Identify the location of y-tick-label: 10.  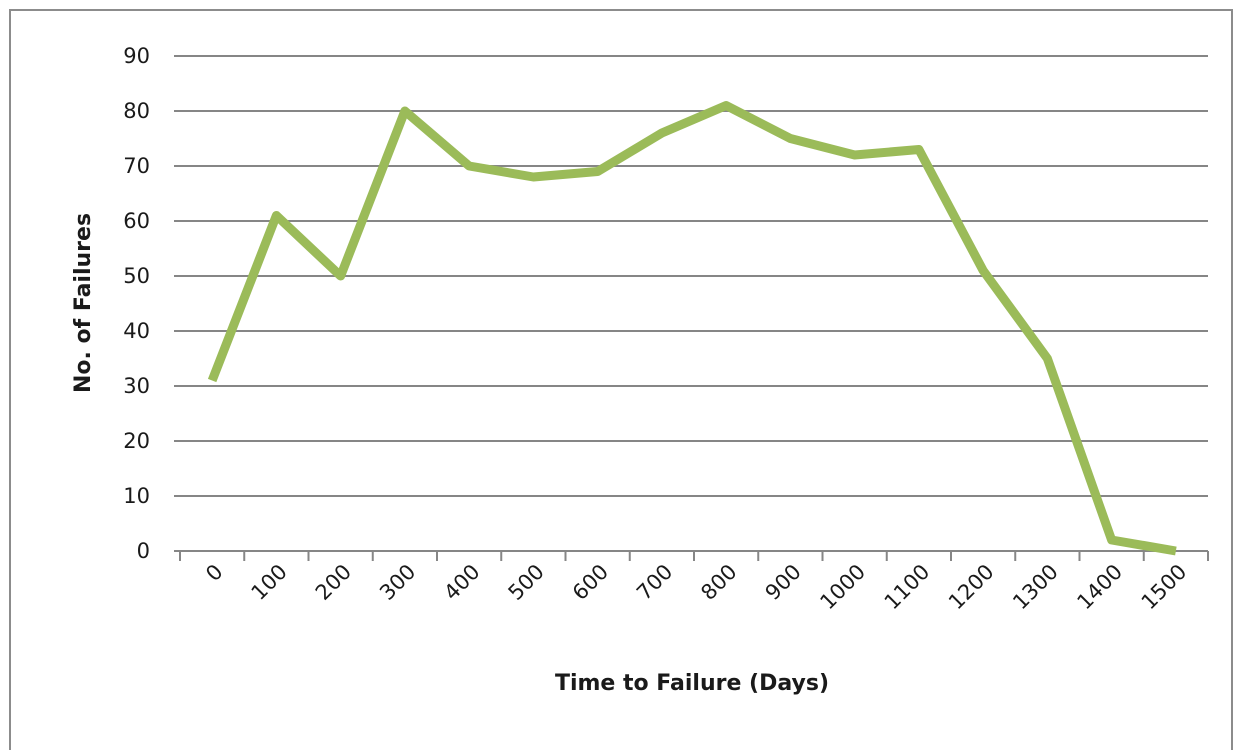
(136, 496).